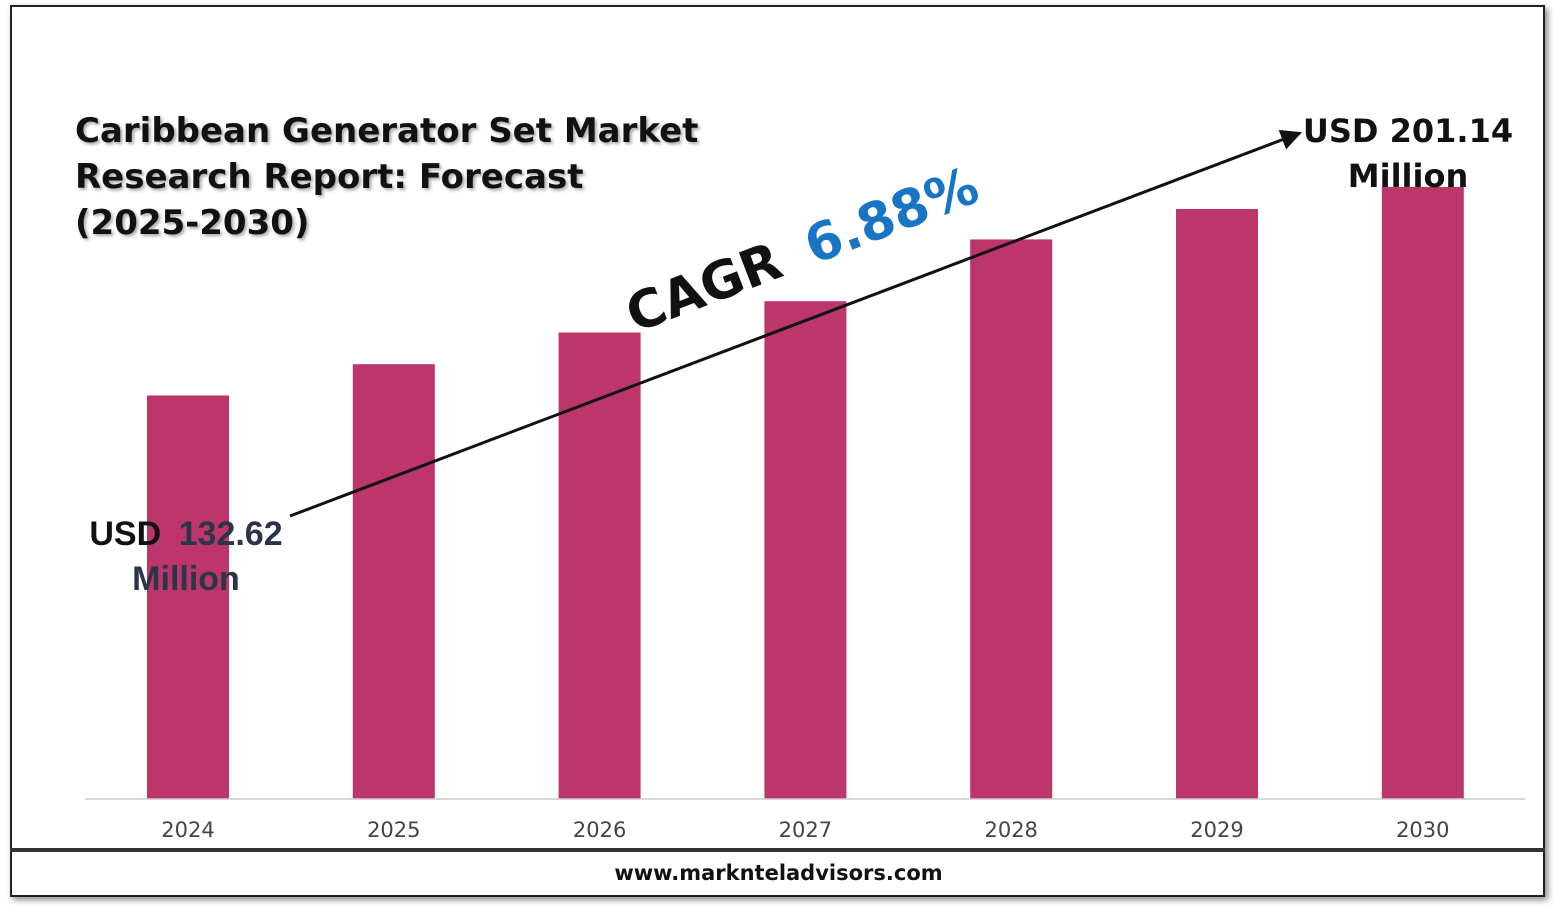 The height and width of the screenshot is (906, 1557). I want to click on bar-2030, so click(1422, 492).